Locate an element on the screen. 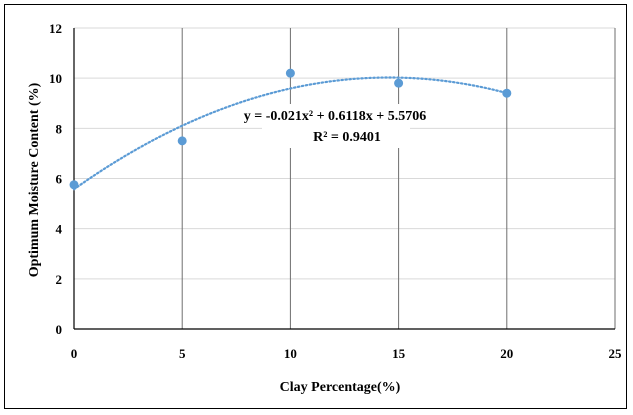 This screenshot has width=633, height=415. x-tick-label: 20 is located at coordinates (506, 353).